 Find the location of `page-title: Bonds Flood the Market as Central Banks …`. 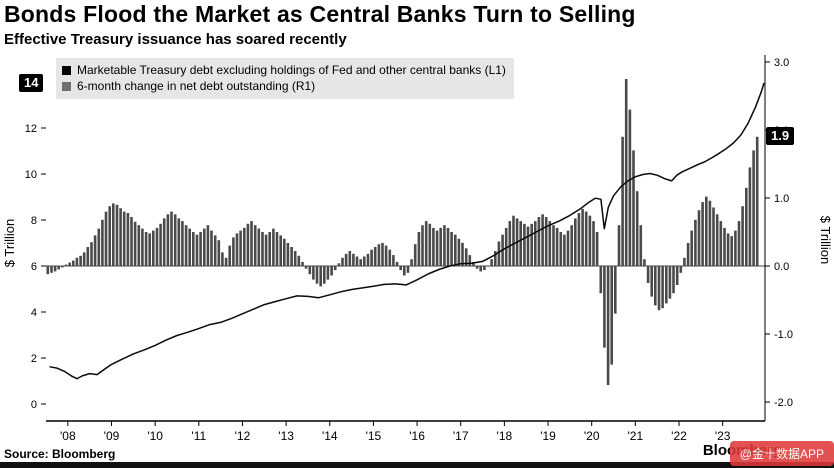

page-title: Bonds Flood the Market as Central Banks … is located at coordinates (320, 14).